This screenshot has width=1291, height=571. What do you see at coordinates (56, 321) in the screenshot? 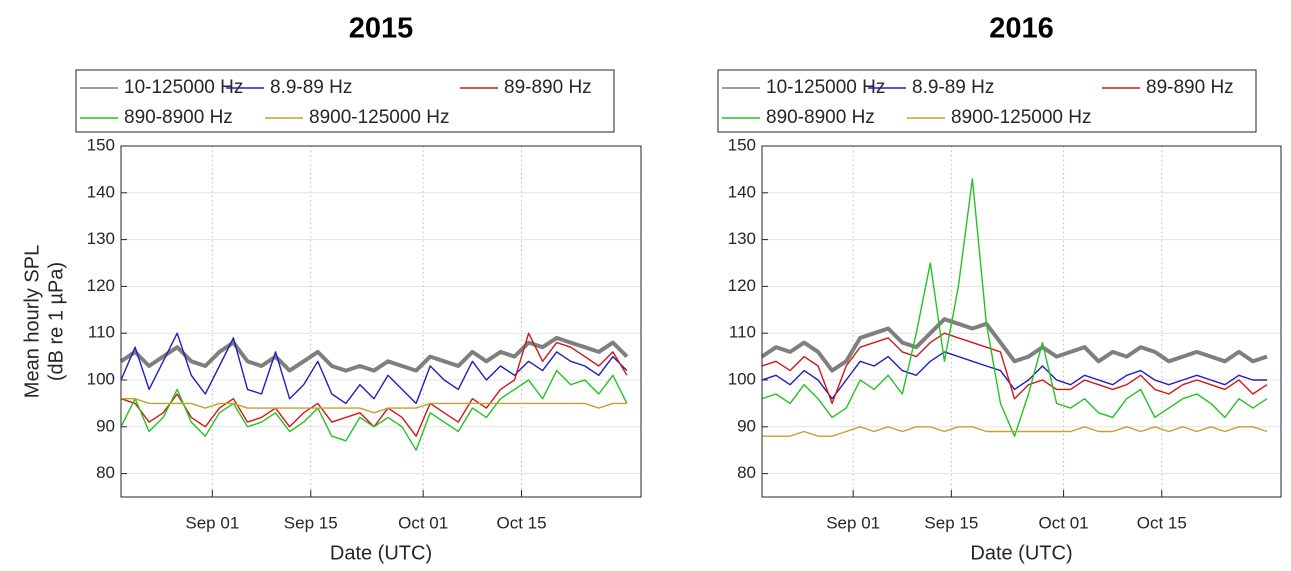
I see `y-axis-label-line: (dB re 1 µPa)` at bounding box center [56, 321].